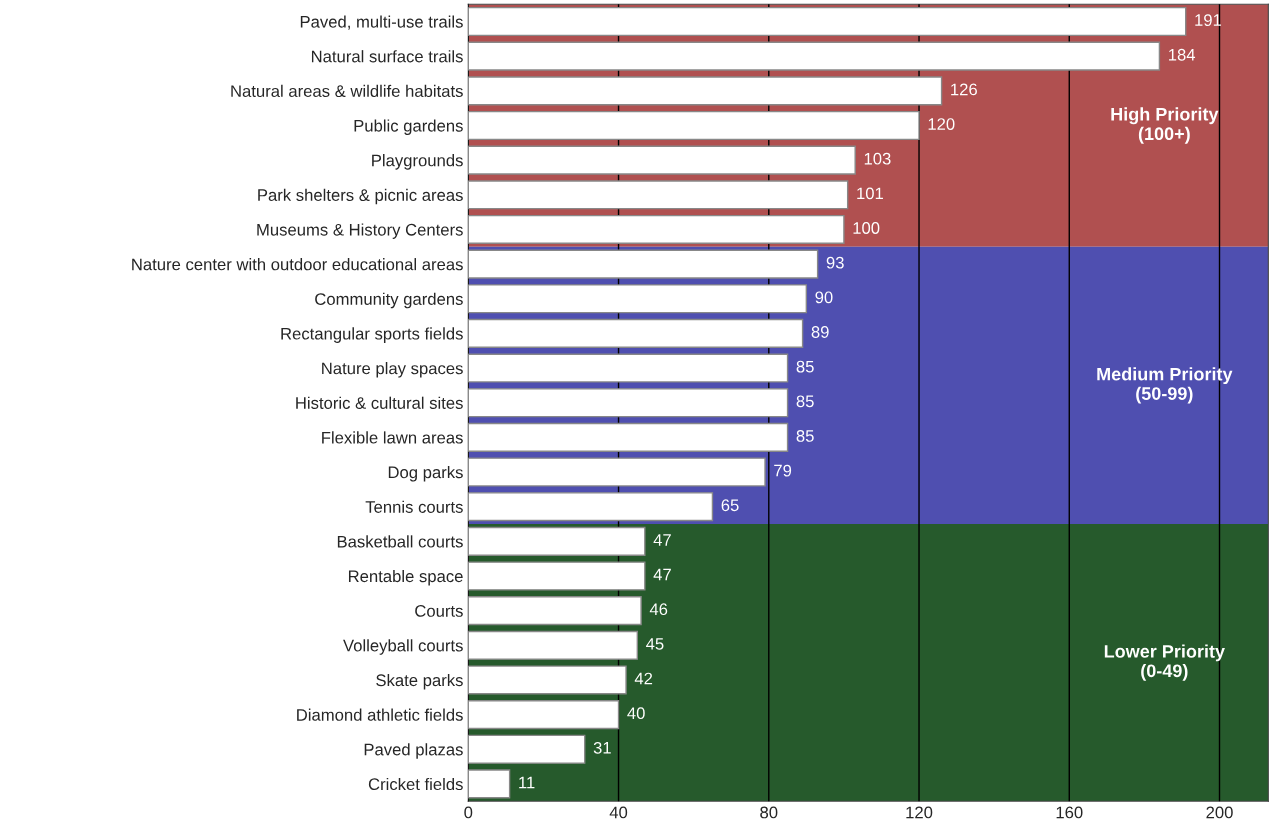 This screenshot has height=839, width=1276. Describe the element at coordinates (360, 196) in the screenshot. I see `y-tick-label: Park shelters & picnic areas` at that location.